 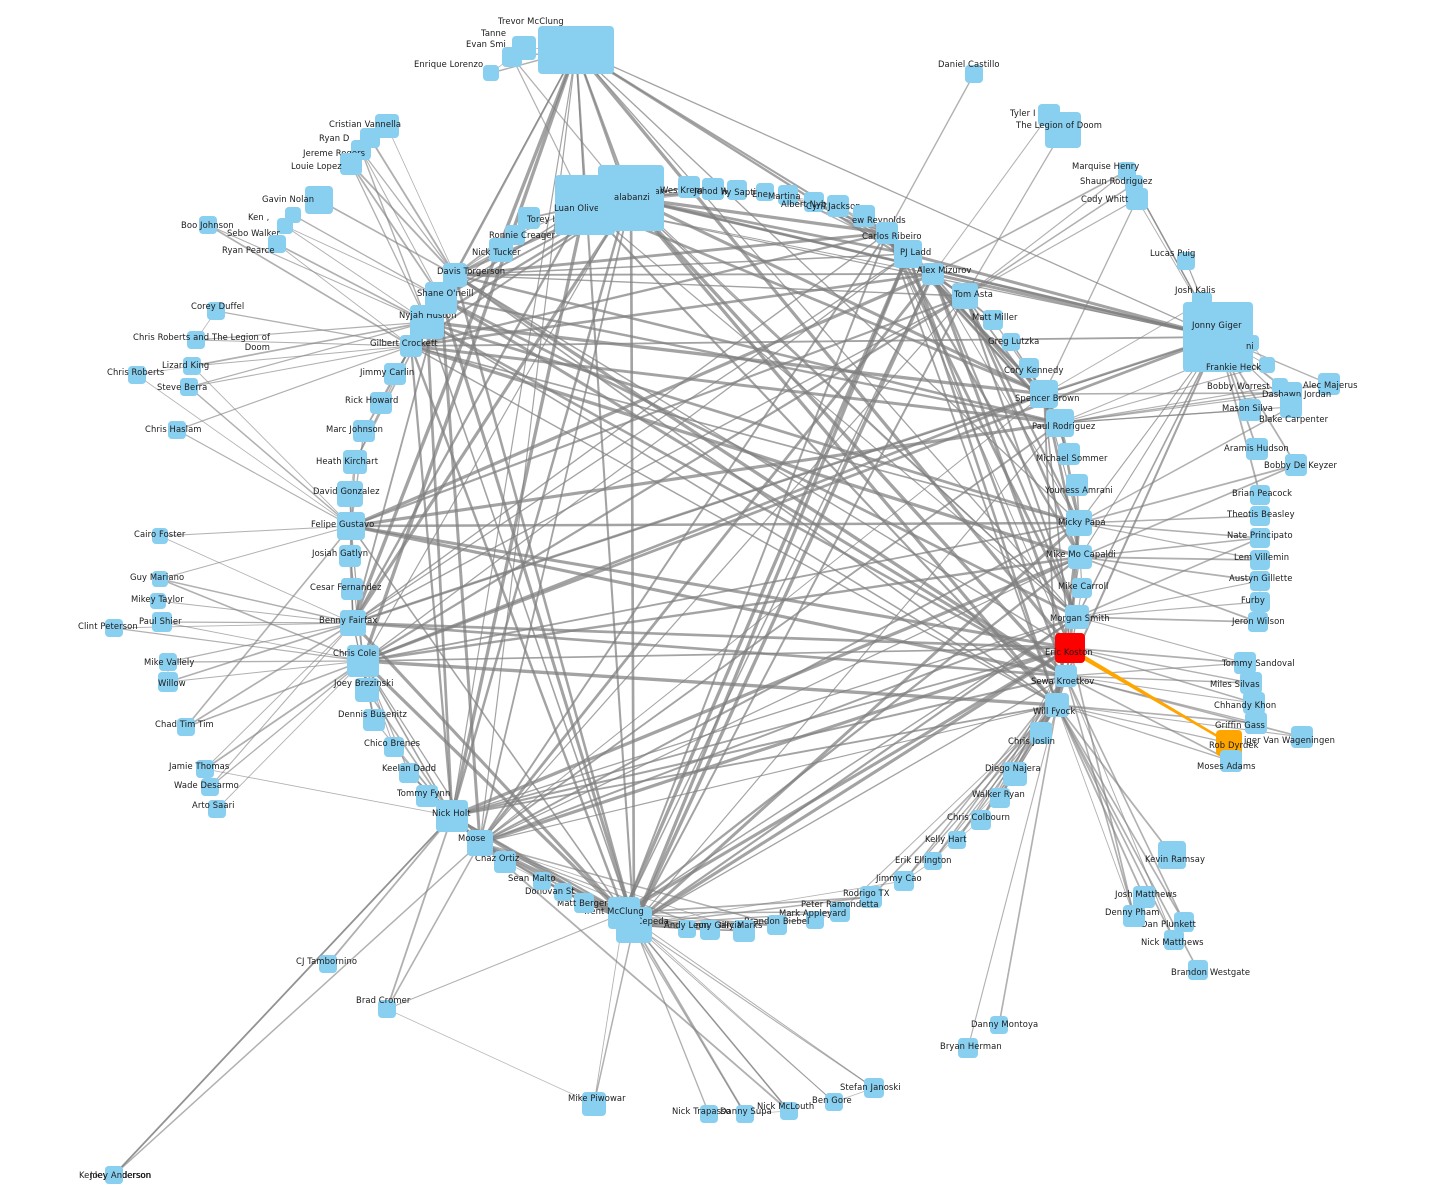 I want to click on graph-node-gavin-nolan, so click(x=319, y=200).